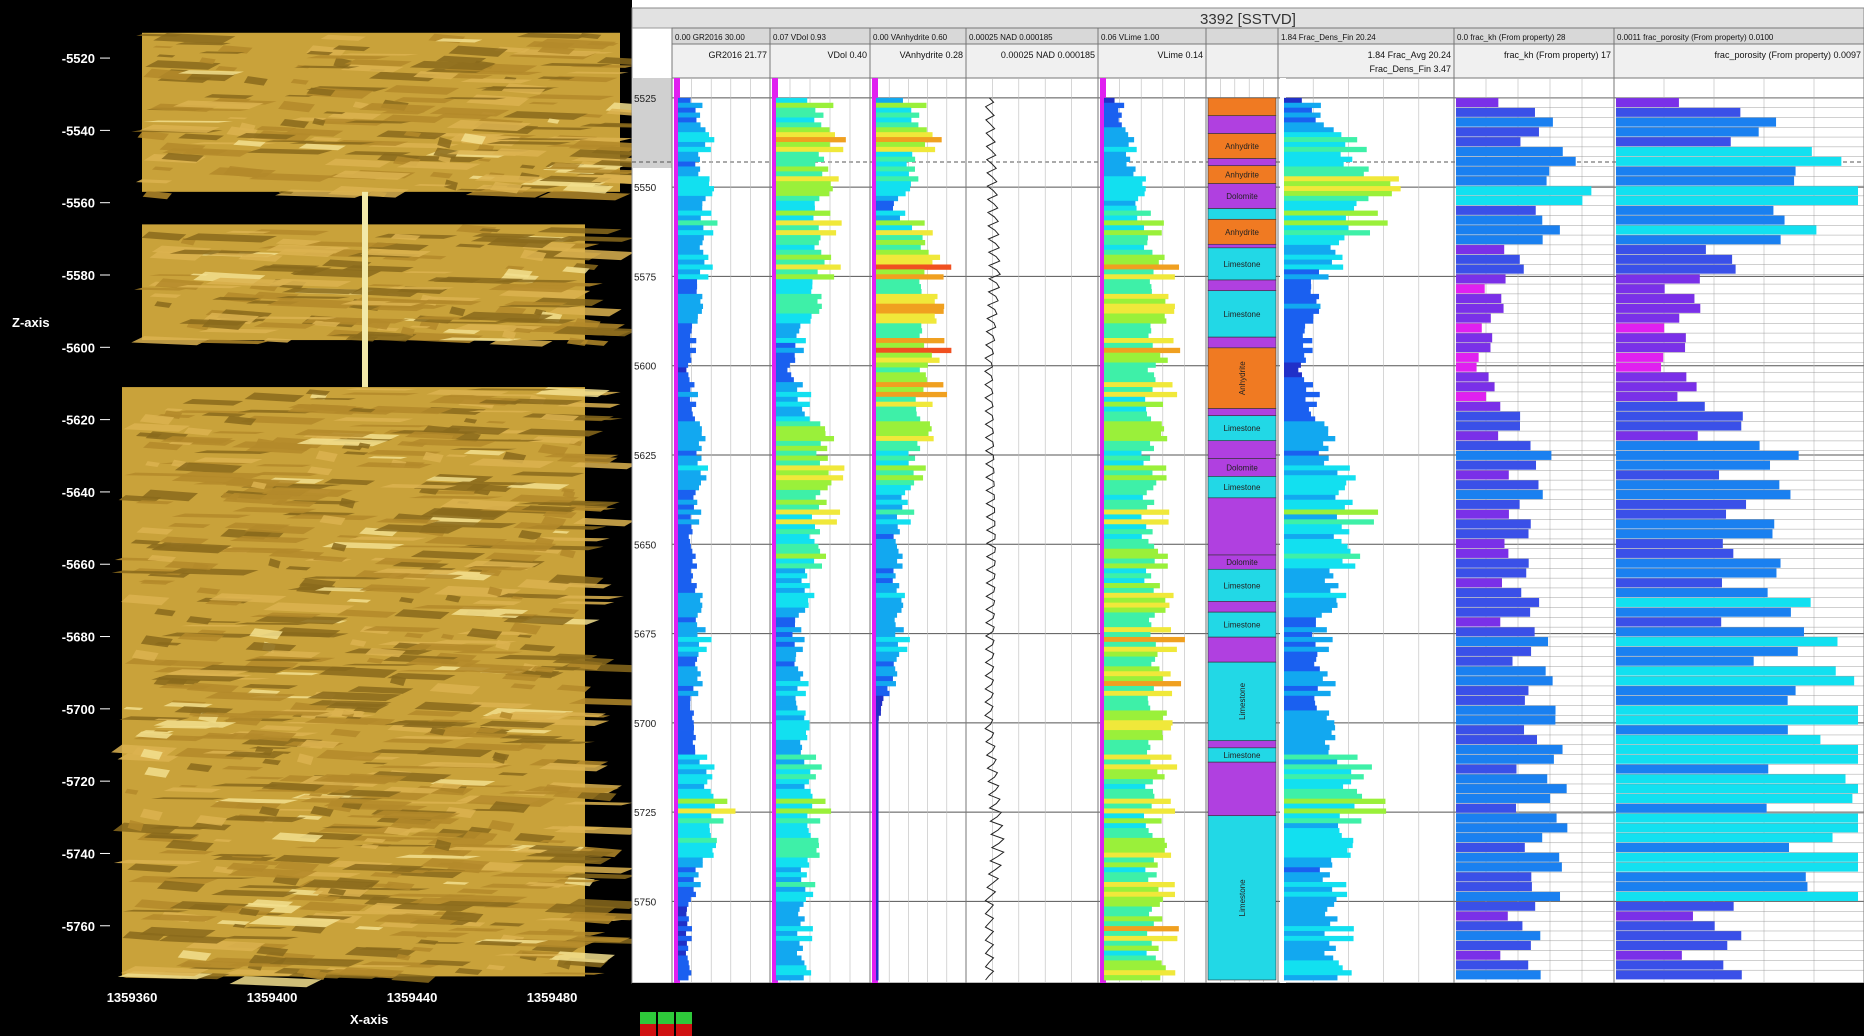 The height and width of the screenshot is (1036, 1864). What do you see at coordinates (1242, 701) in the screenshot?
I see `lithology-limestone` at bounding box center [1242, 701].